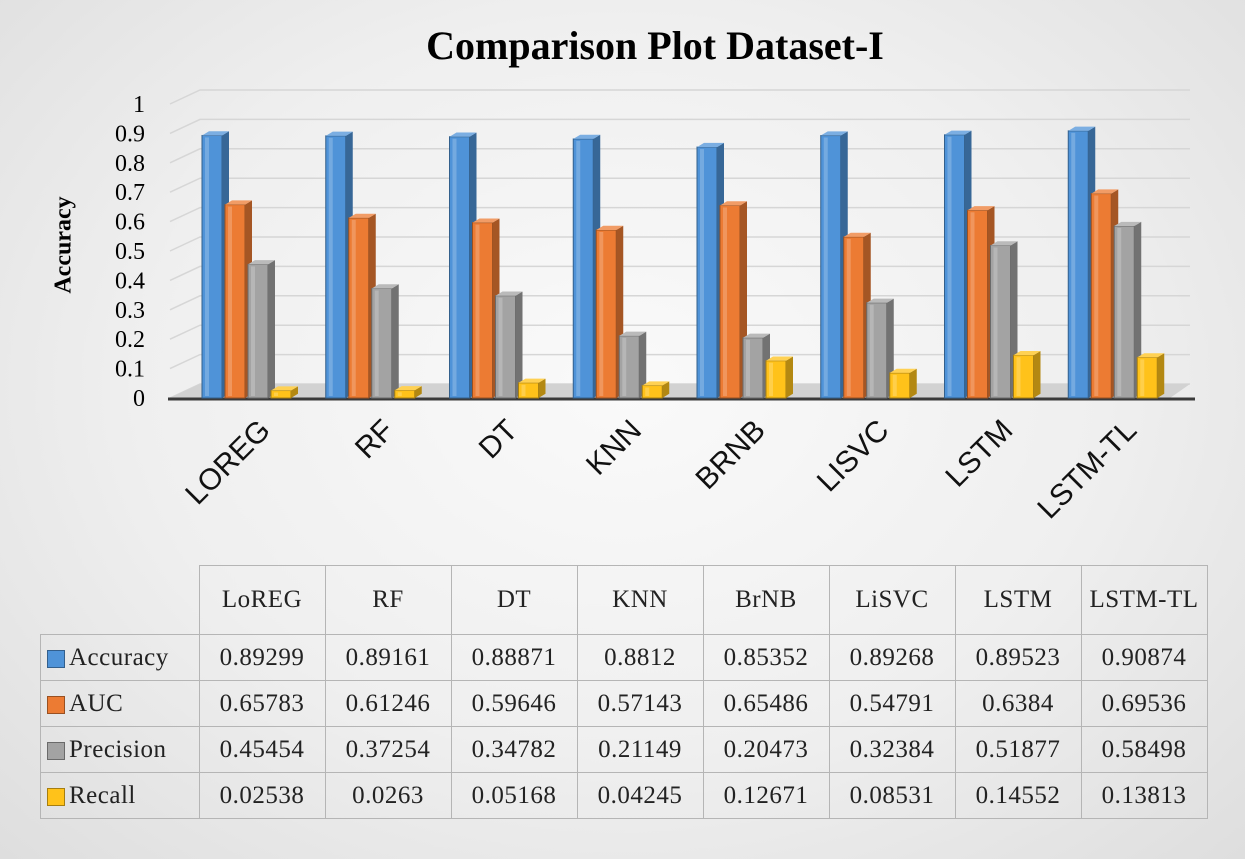  What do you see at coordinates (640, 657) in the screenshot?
I see `table-cell: 0.8812` at bounding box center [640, 657].